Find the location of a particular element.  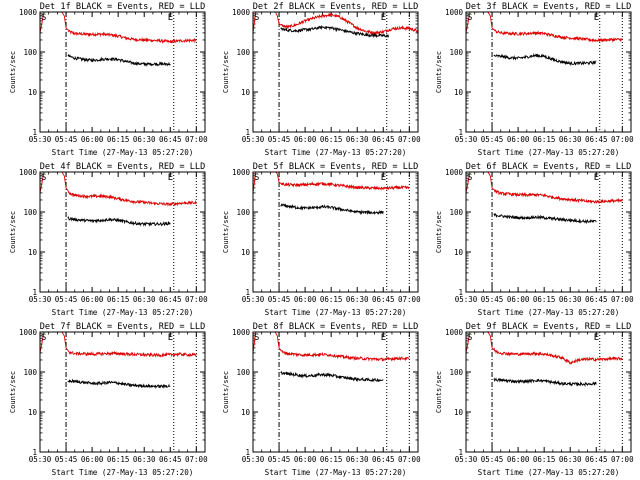

chart-title: Det 8f BLACK = Events, RED = LLD is located at coordinates (336, 327).